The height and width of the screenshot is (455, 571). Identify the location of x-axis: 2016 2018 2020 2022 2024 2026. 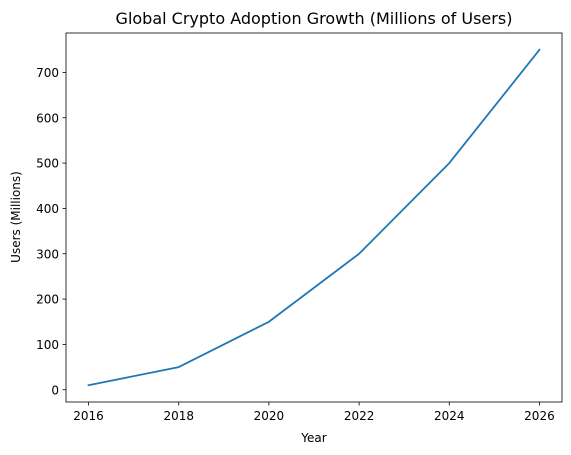
(314, 412).